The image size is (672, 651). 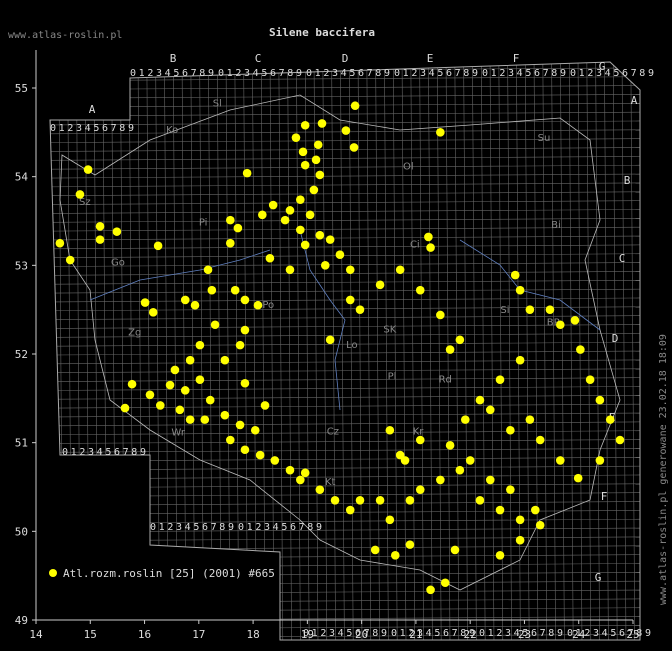 What do you see at coordinates (333, 432) in the screenshot?
I see `region-label: Cz` at bounding box center [333, 432].